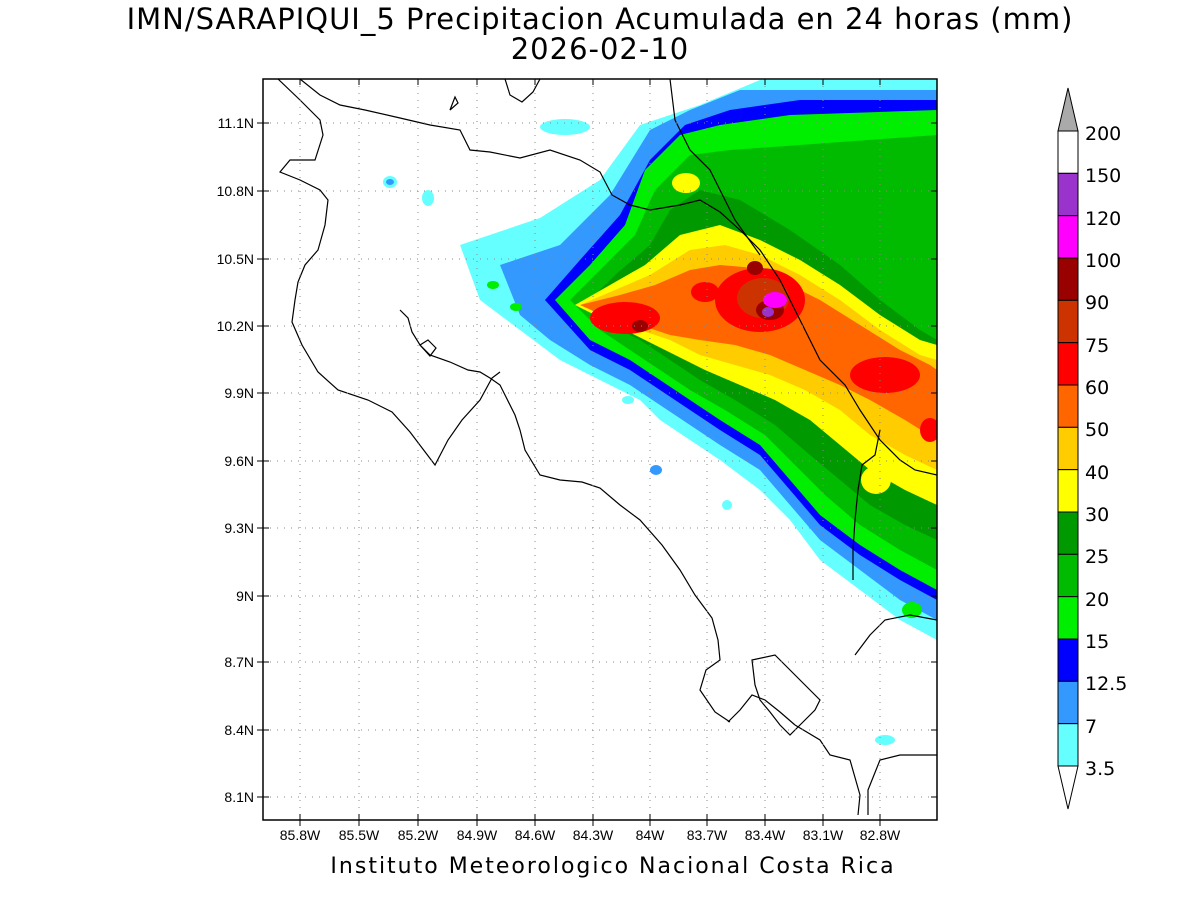  Describe the element at coordinates (1068, 109) in the screenshot. I see `colorbar-over-arrow` at that location.